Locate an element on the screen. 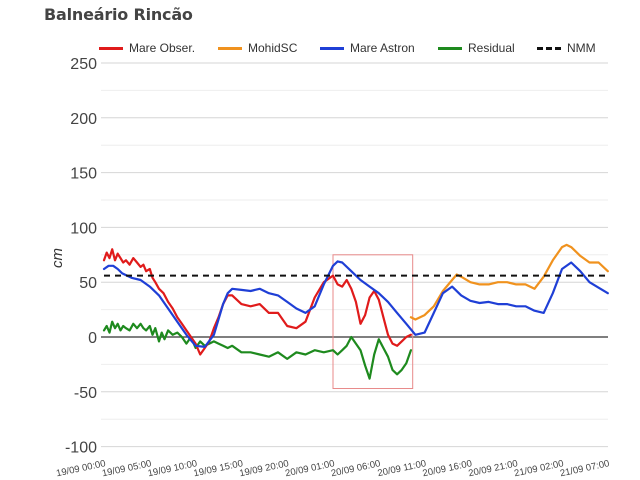 This screenshot has height=480, width=640. y-tick-label: 250 is located at coordinates (83, 64).